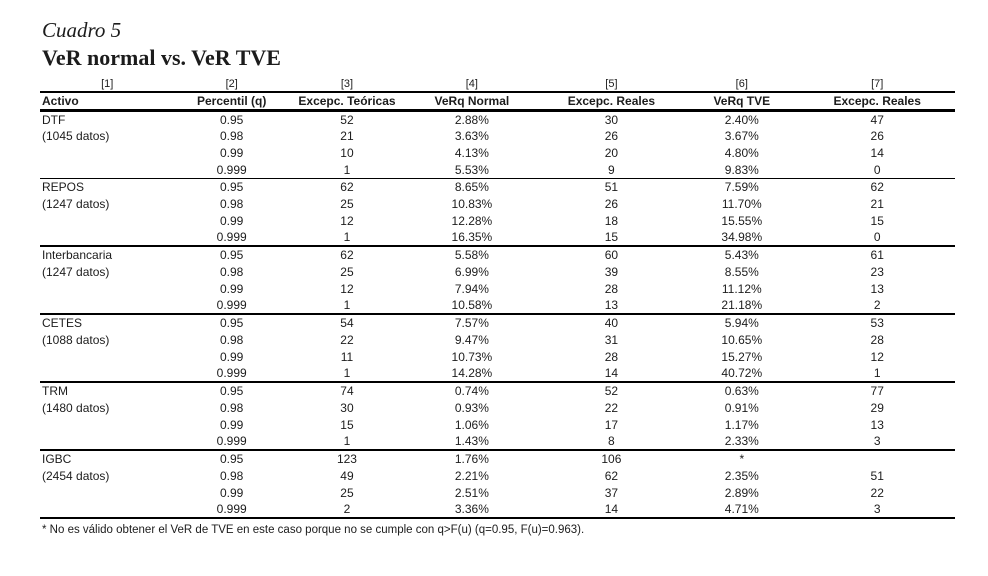 The height and width of the screenshot is (576, 988). Describe the element at coordinates (742, 459) in the screenshot. I see `cell-verq-tve: *` at that location.